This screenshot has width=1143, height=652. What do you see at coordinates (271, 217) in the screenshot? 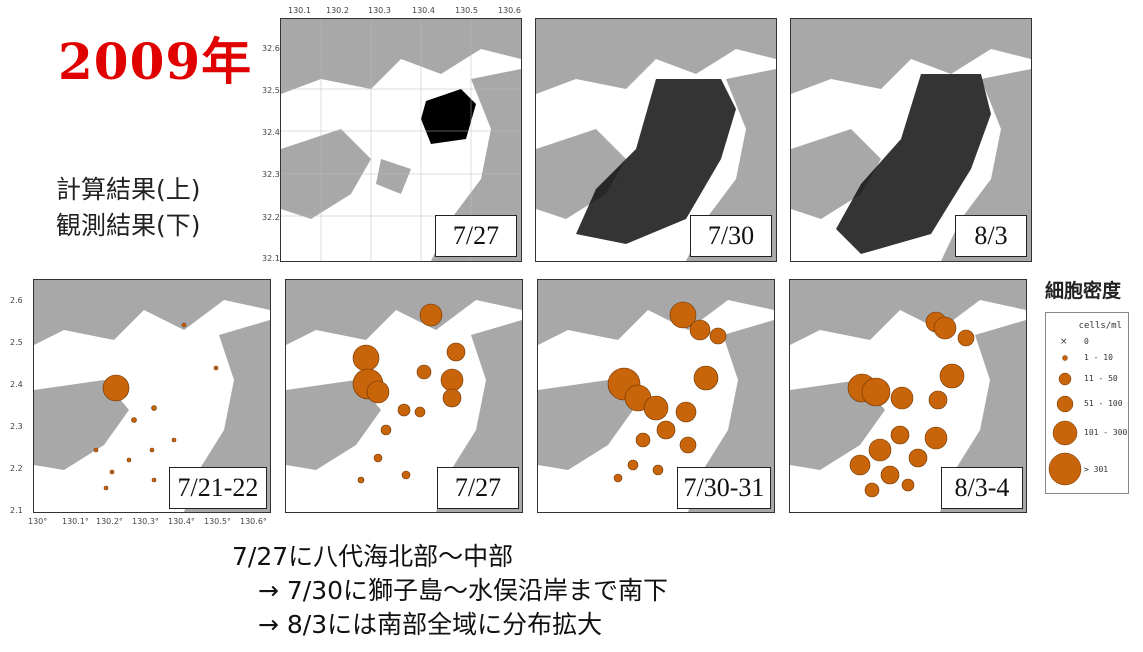
I see `top-ytick-5: 32.2` at bounding box center [271, 217].